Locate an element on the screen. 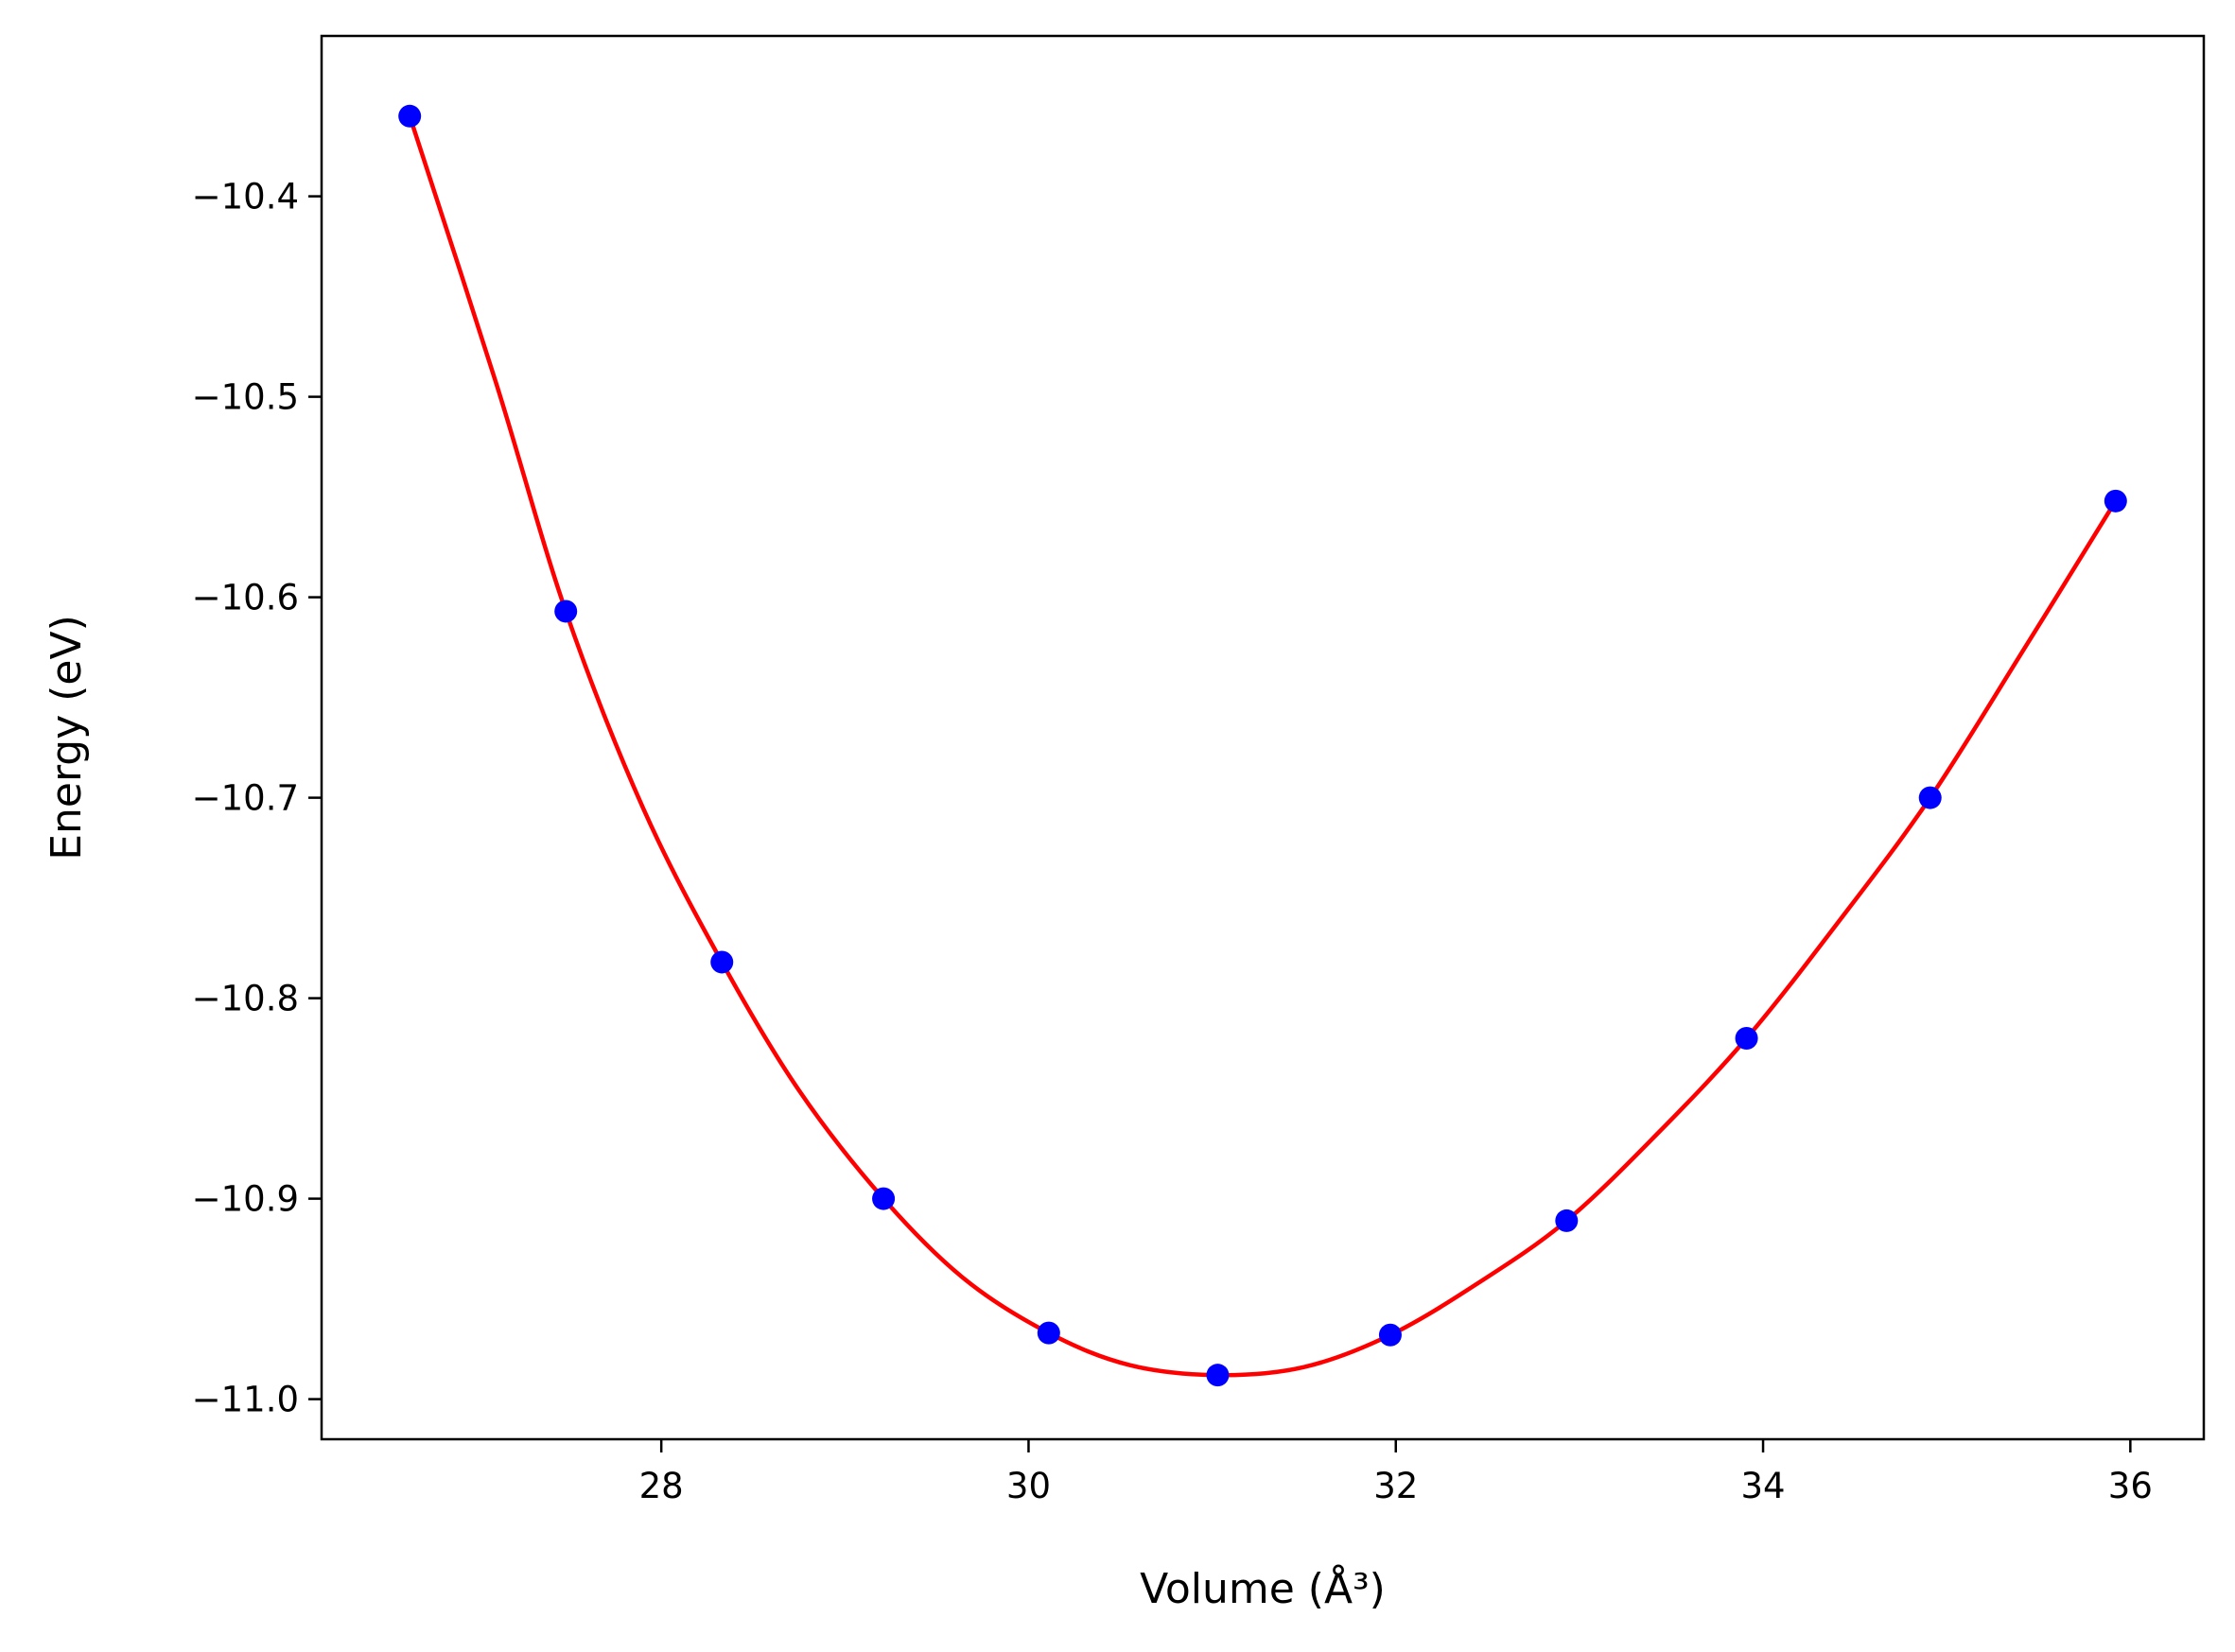  x-axis-label: Volume (Å³) is located at coordinates (1263, 1588).